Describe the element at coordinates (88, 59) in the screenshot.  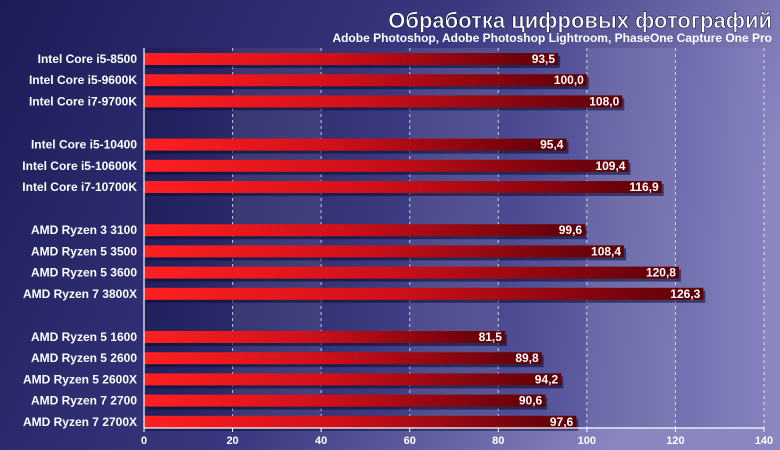
I see `category-label: Intel Core i5-8500` at that location.